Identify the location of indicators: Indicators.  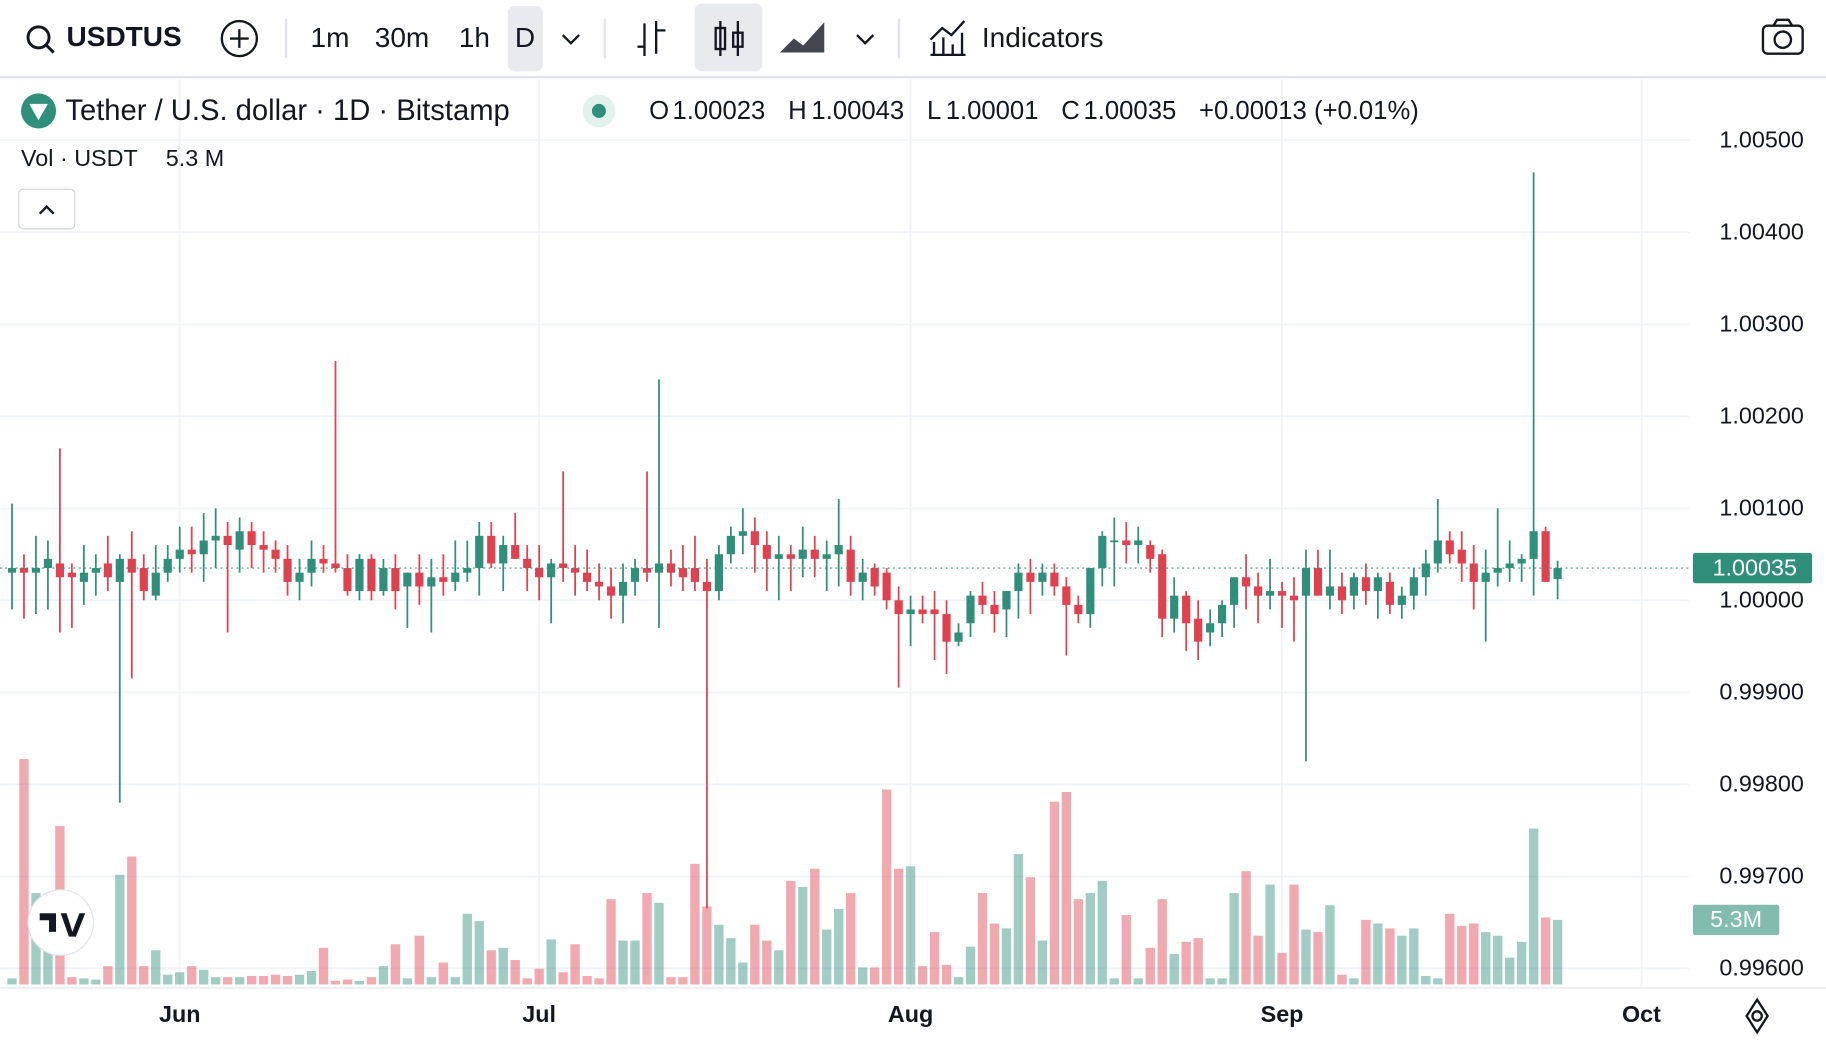
(1042, 37).